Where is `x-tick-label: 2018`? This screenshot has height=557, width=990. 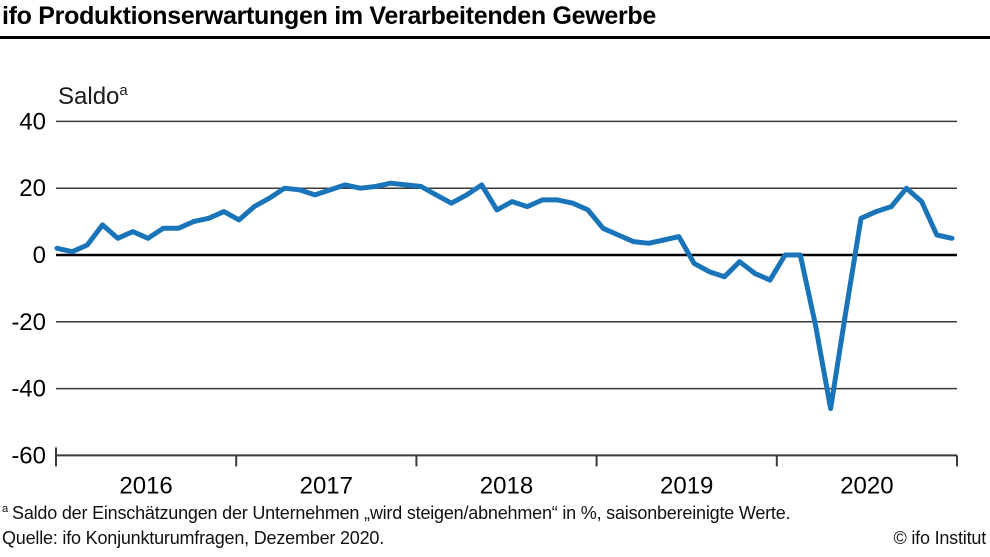
x-tick-label: 2018 is located at coordinates (506, 485).